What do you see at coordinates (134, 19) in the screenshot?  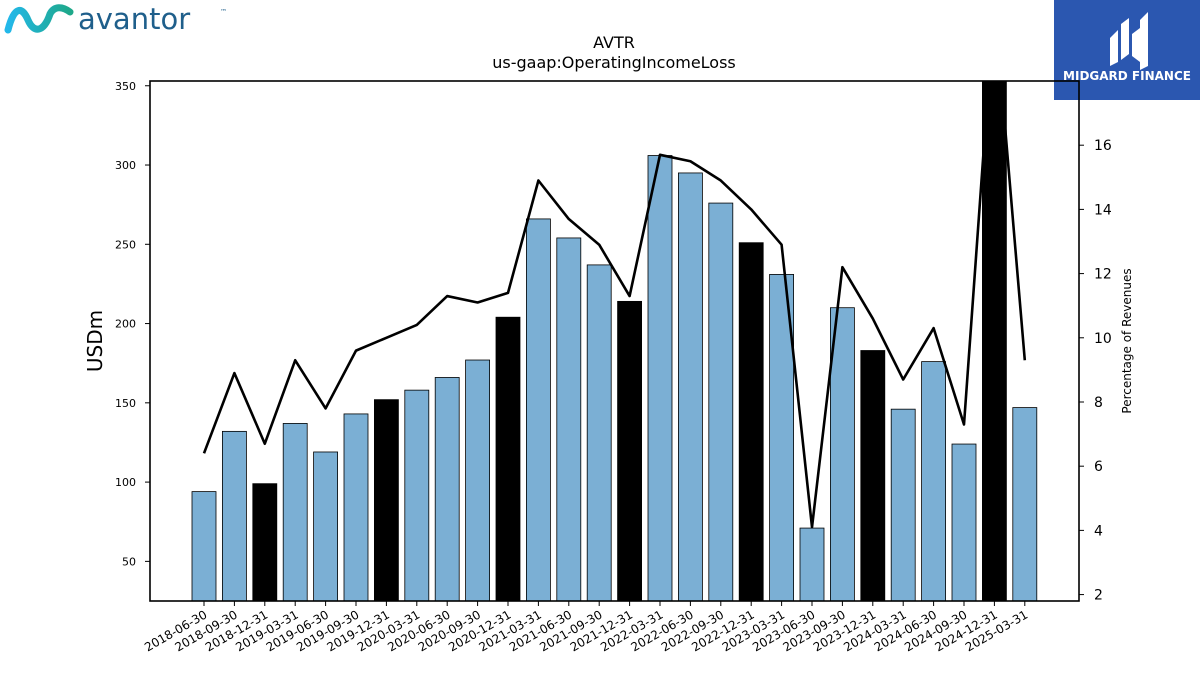 I see `brand-name: avantor` at bounding box center [134, 19].